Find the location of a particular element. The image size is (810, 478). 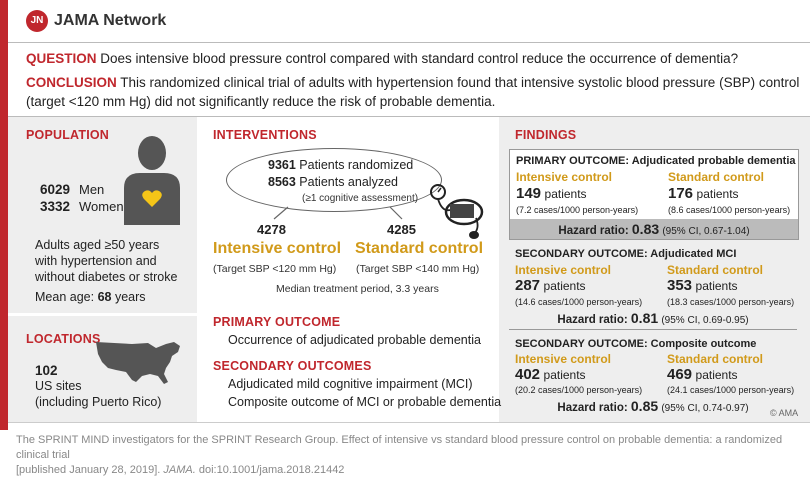

finding-intensive-patients: 149 patients is located at coordinates (551, 194).